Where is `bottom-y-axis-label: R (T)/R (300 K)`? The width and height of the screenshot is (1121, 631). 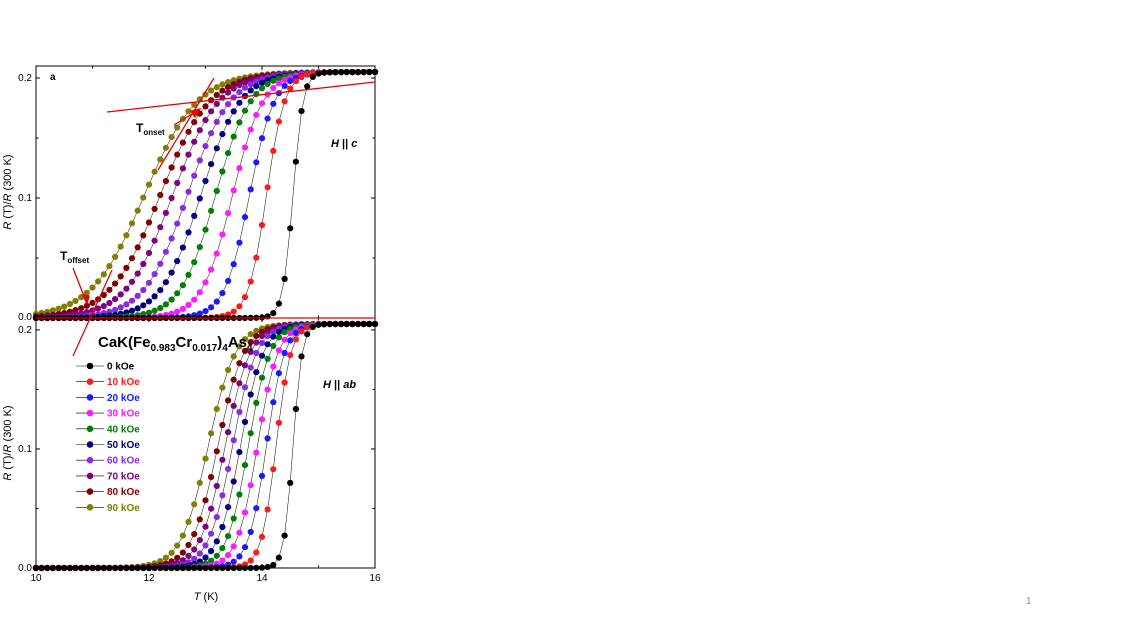
bottom-y-axis-label: R (T)/R (300 K) is located at coordinates (8, 442).